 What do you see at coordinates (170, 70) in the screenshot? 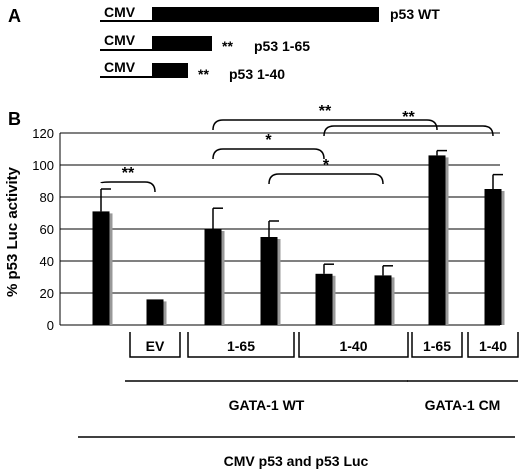
I see `construct-1-40-bar` at bounding box center [170, 70].